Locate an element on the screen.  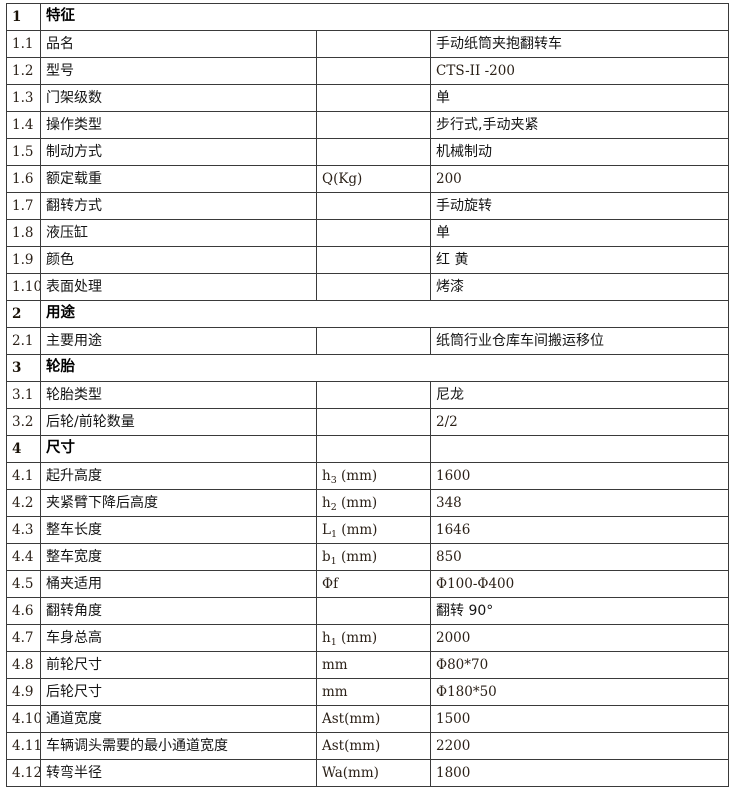
row-value: Φ80*70 is located at coordinates (579, 665).